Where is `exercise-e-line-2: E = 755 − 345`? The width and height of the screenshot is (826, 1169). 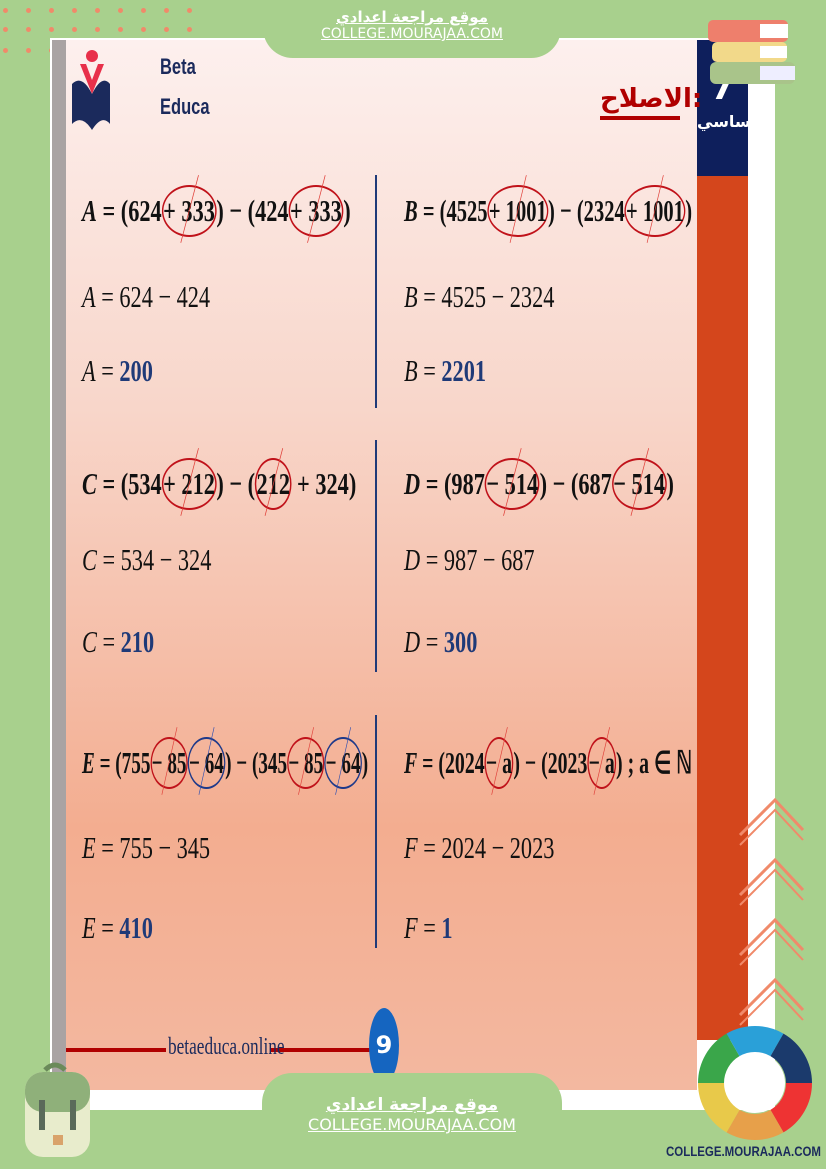 exercise-e-line-2: E = 755 − 345 is located at coordinates (146, 848).